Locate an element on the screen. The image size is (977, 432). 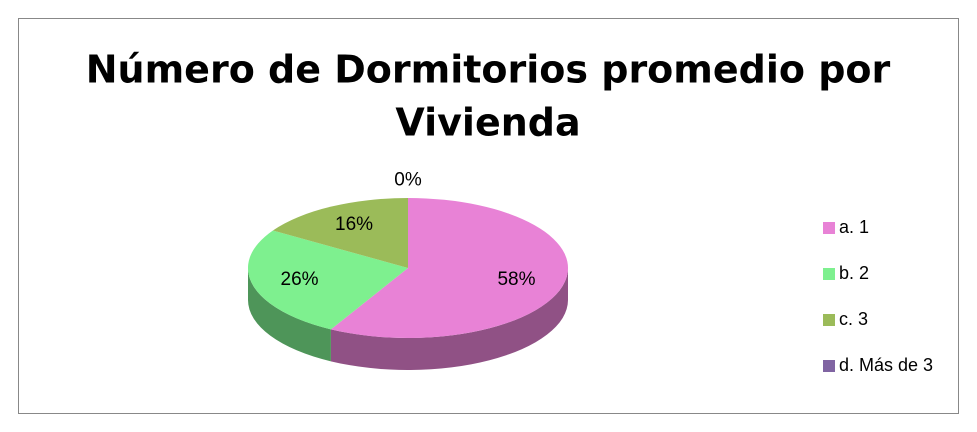
data-label: 16% is located at coordinates (354, 224).